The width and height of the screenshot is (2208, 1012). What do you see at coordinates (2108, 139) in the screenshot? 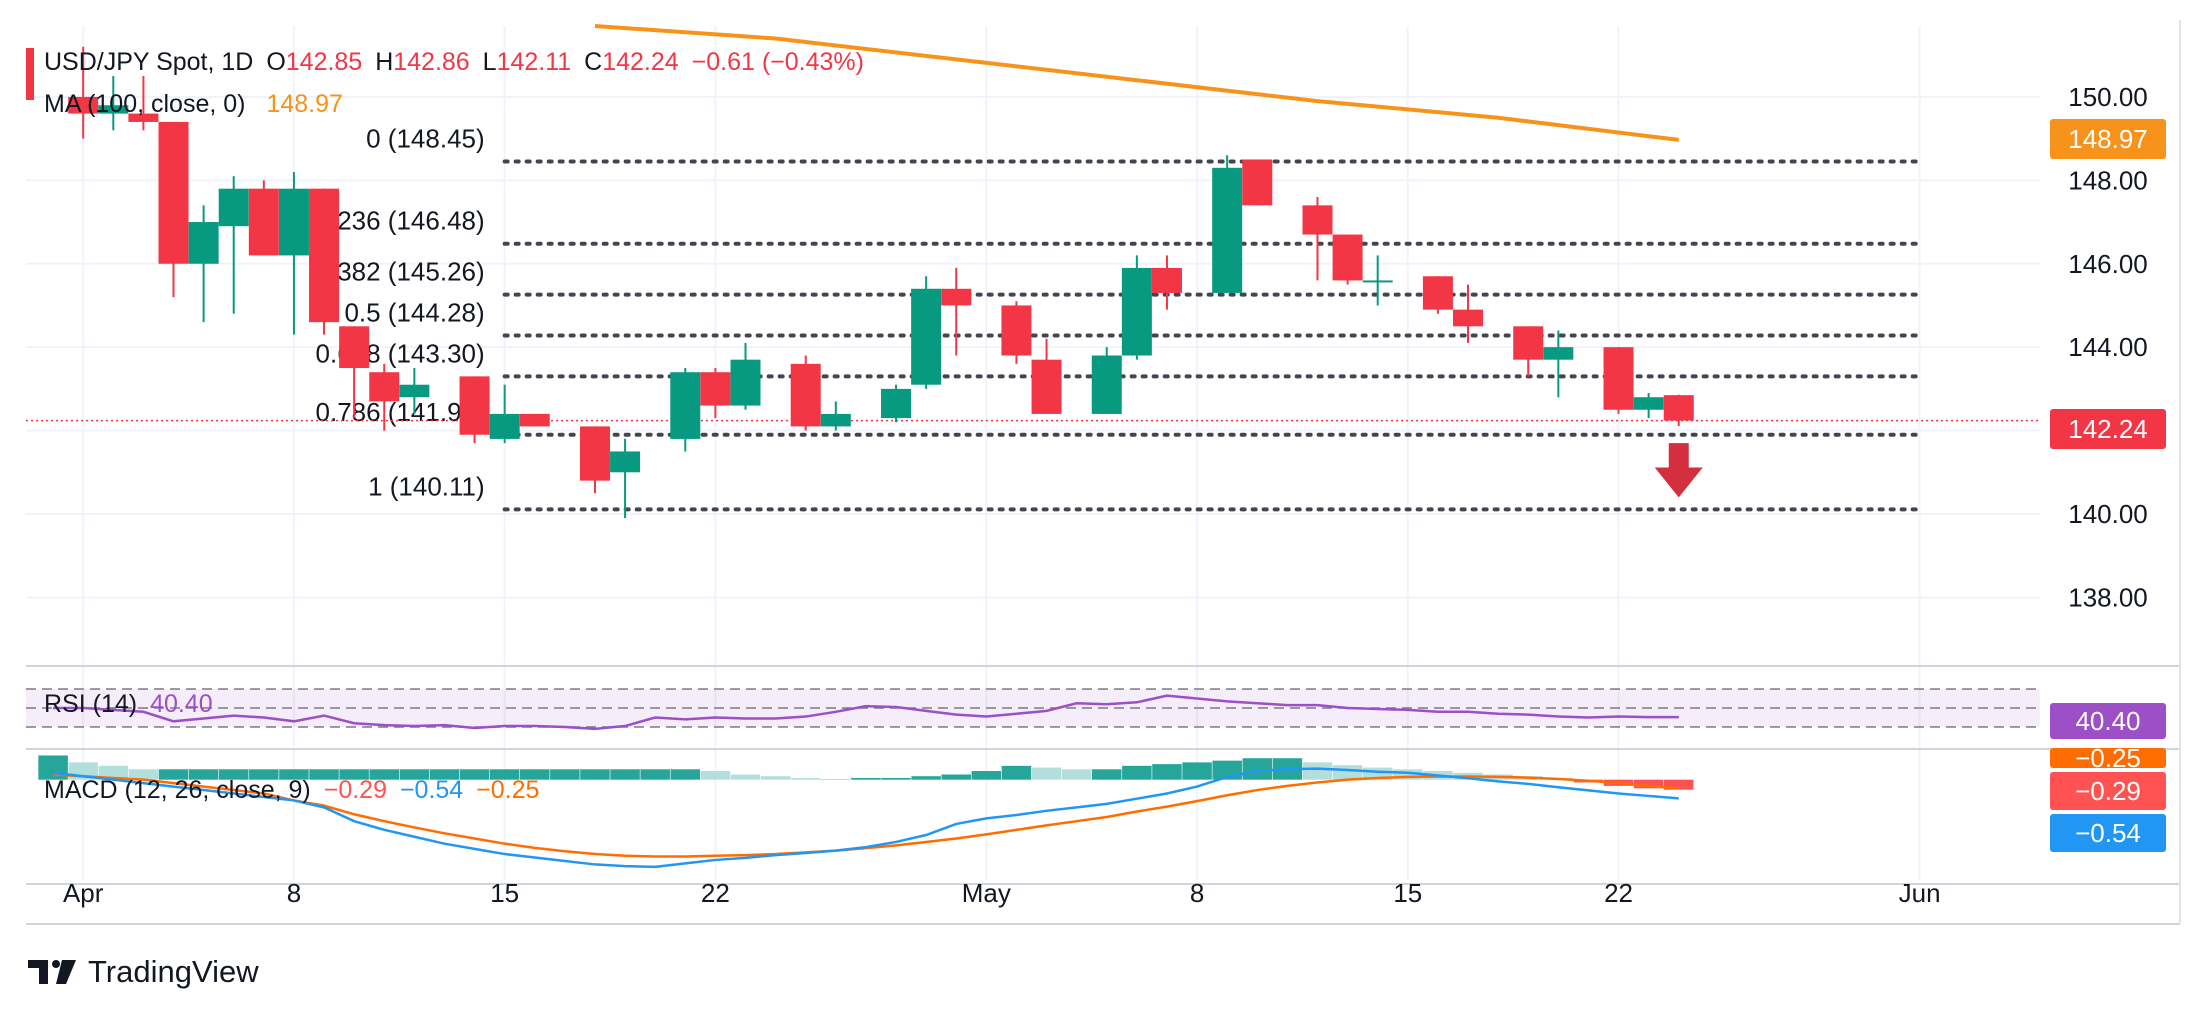
I see `ma-price-tag: 148.97` at bounding box center [2108, 139].